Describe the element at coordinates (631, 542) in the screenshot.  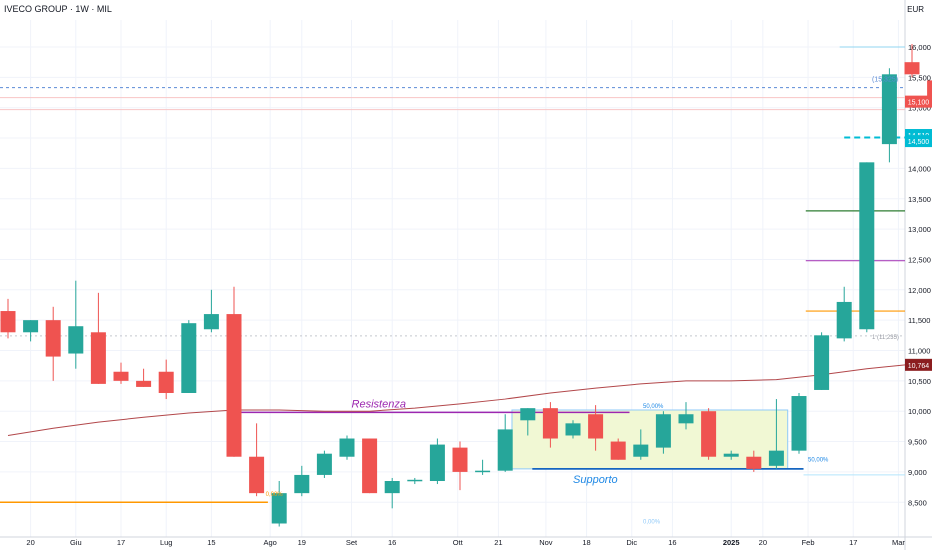
I see `x-tick-label: Dic` at that location.